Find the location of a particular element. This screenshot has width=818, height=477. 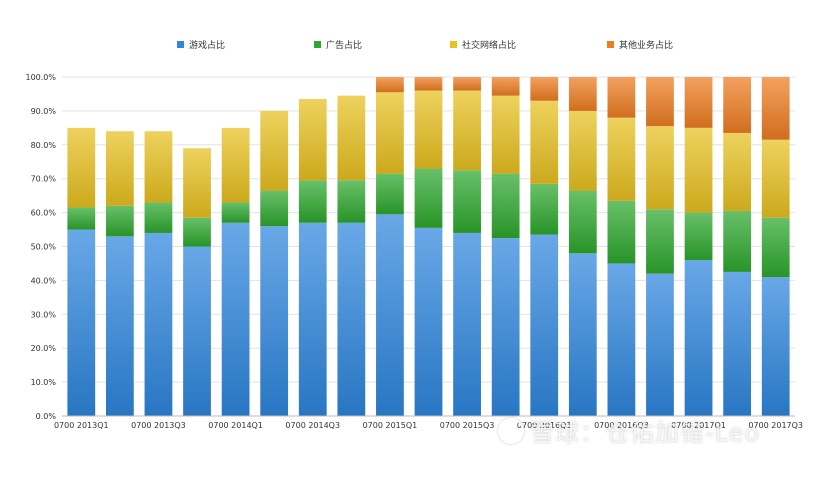

legend-label-ads: 广告占比 is located at coordinates (344, 46).